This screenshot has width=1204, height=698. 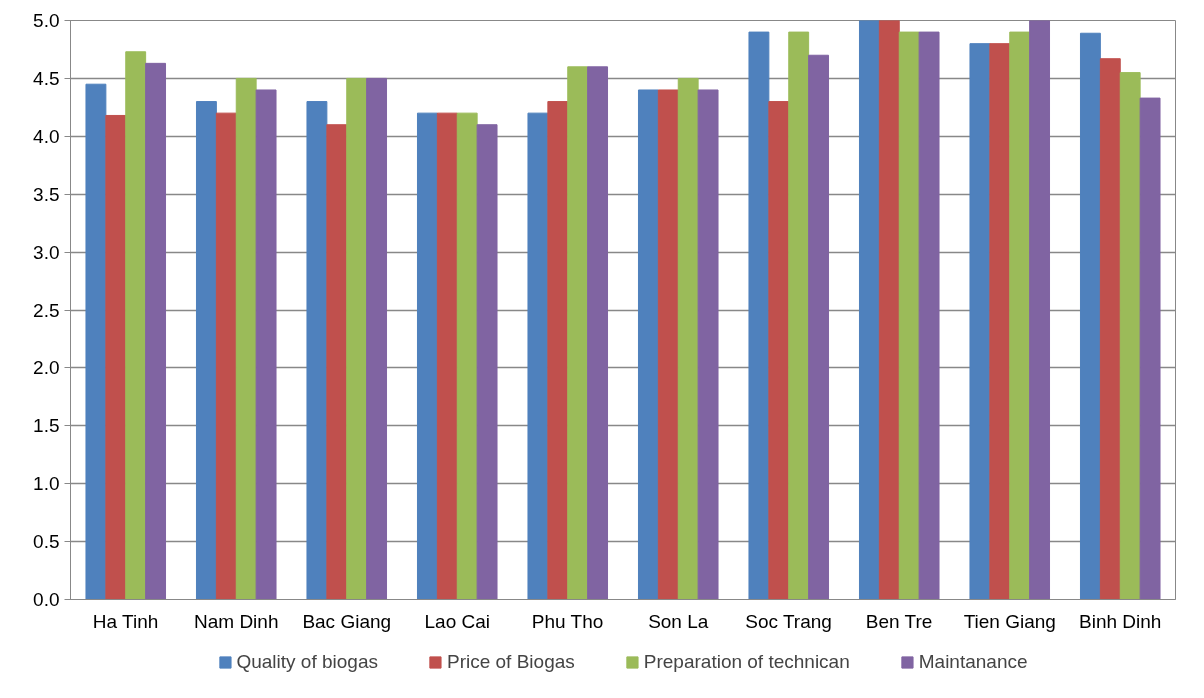 I want to click on x-tick-label: Lao Cai, so click(x=457, y=621).